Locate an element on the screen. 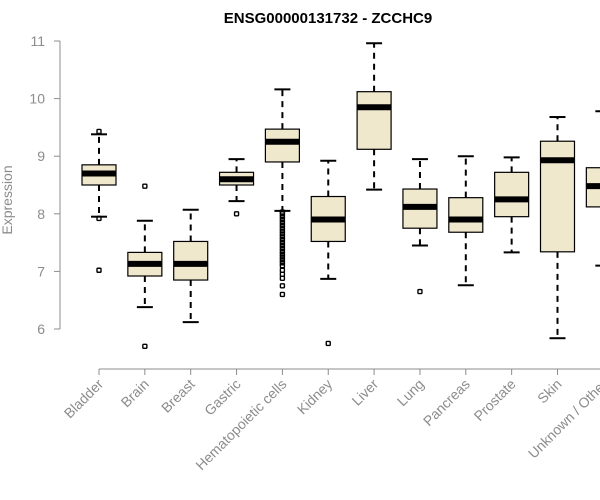  y-tick-label: 6 is located at coordinates (41, 329).